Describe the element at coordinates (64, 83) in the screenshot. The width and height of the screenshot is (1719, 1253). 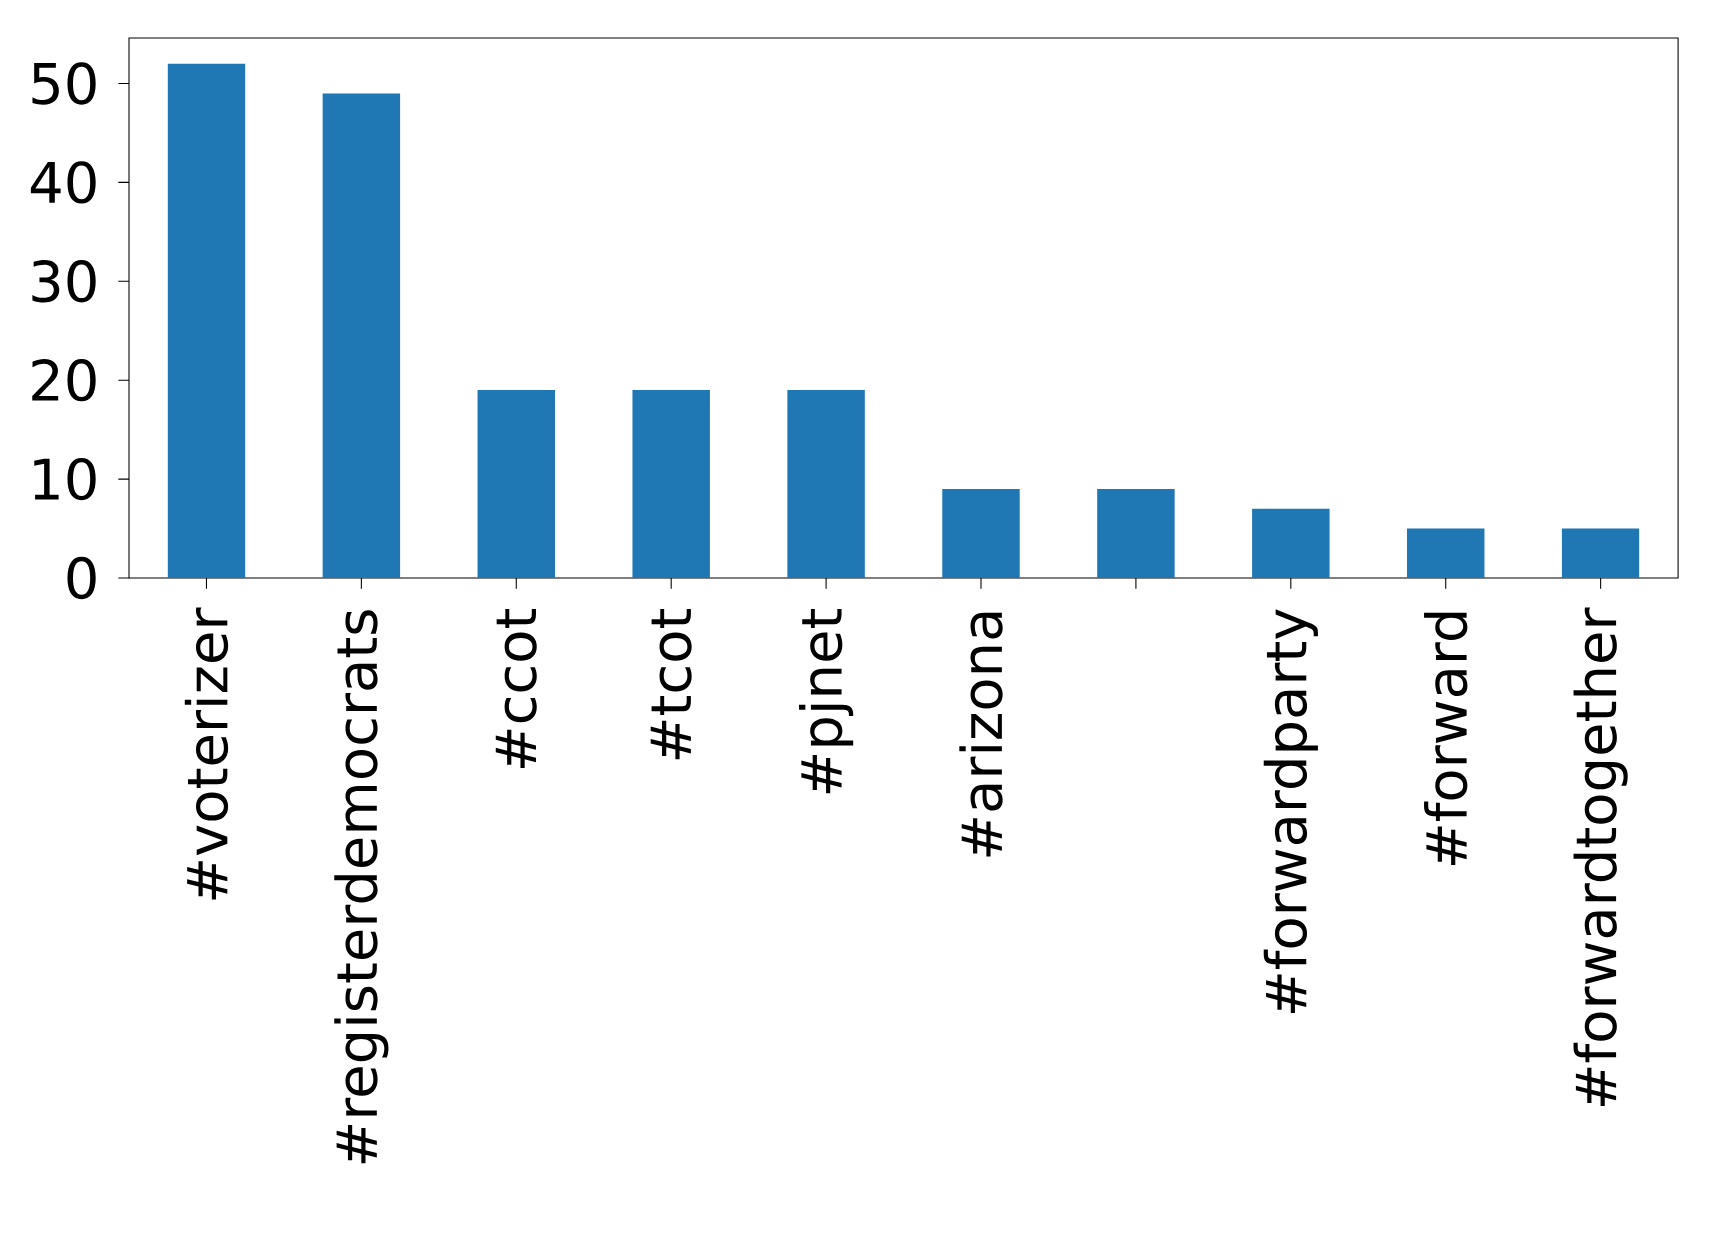
I see `y-tick-label: 50` at that location.